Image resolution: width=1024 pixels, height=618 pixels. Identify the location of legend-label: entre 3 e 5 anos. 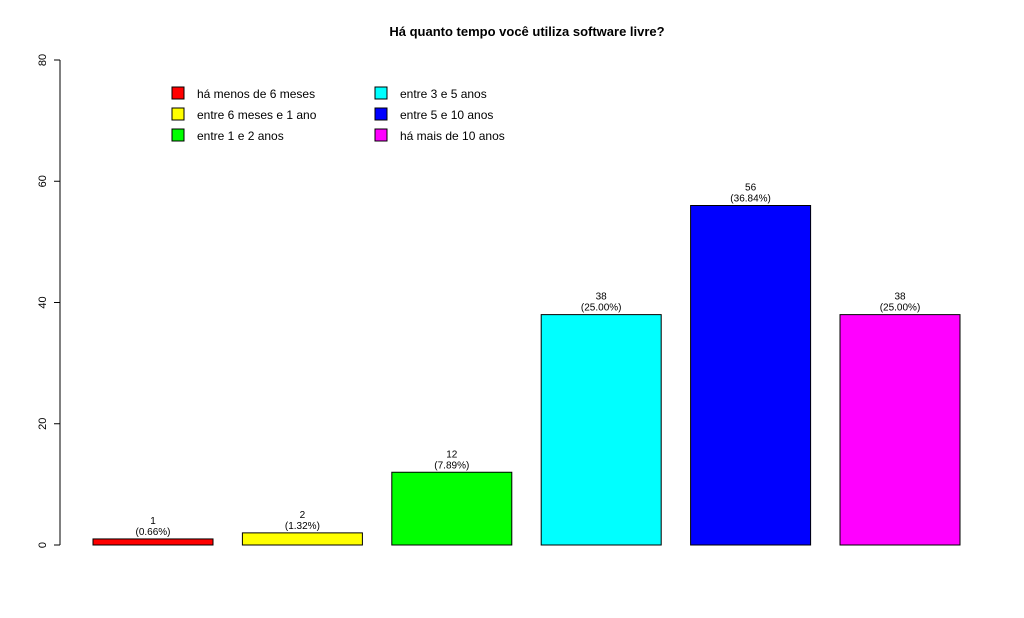
(443, 94).